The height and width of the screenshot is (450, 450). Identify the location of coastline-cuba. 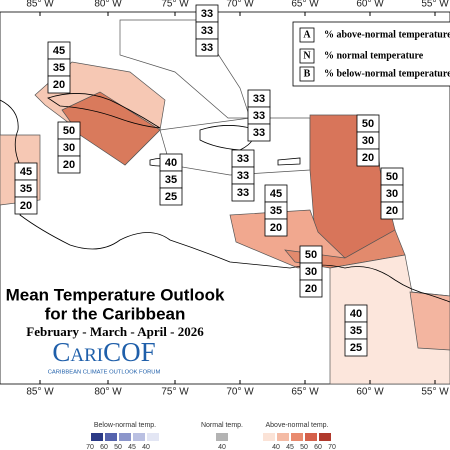
(104, 111).